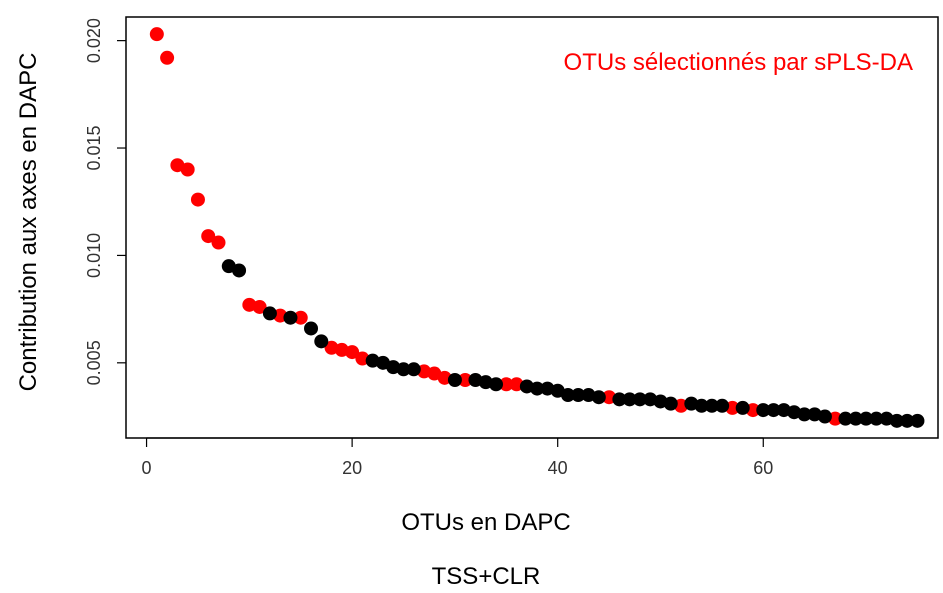 The width and height of the screenshot is (943, 593). I want to click on x-tick-label: 40, so click(558, 468).